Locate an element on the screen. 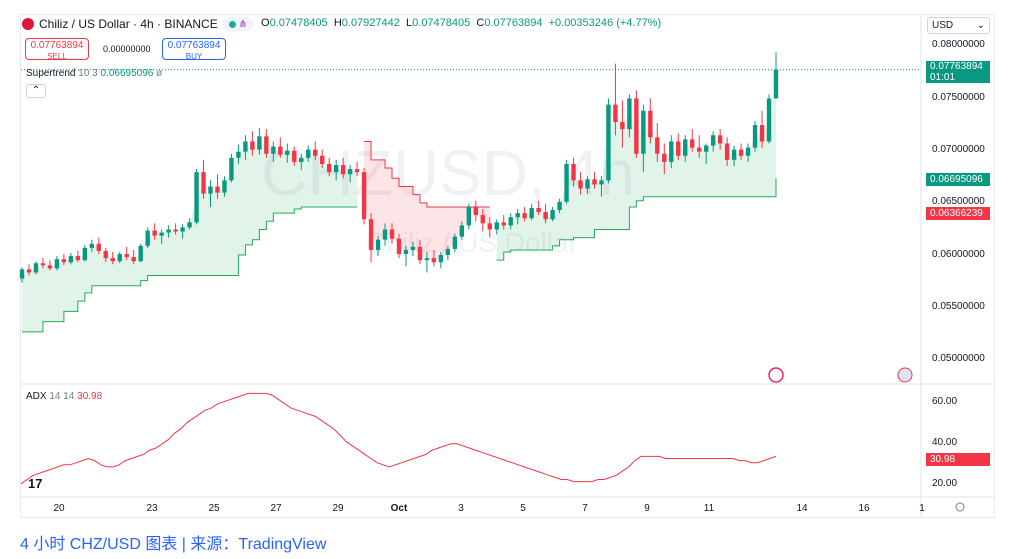  supertrend-name: Supertrend is located at coordinates (51, 73).